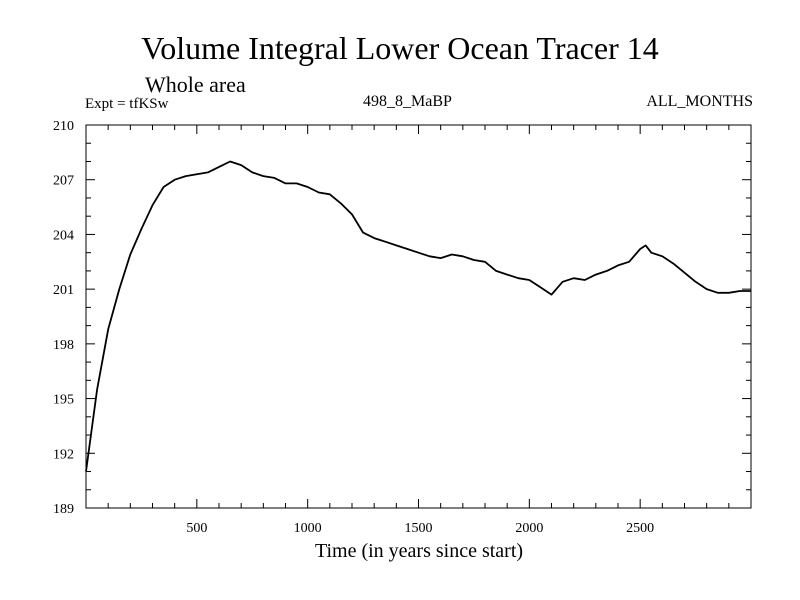 This screenshot has height=600, width=800. I want to click on x-tick-label: 500, so click(196, 528).